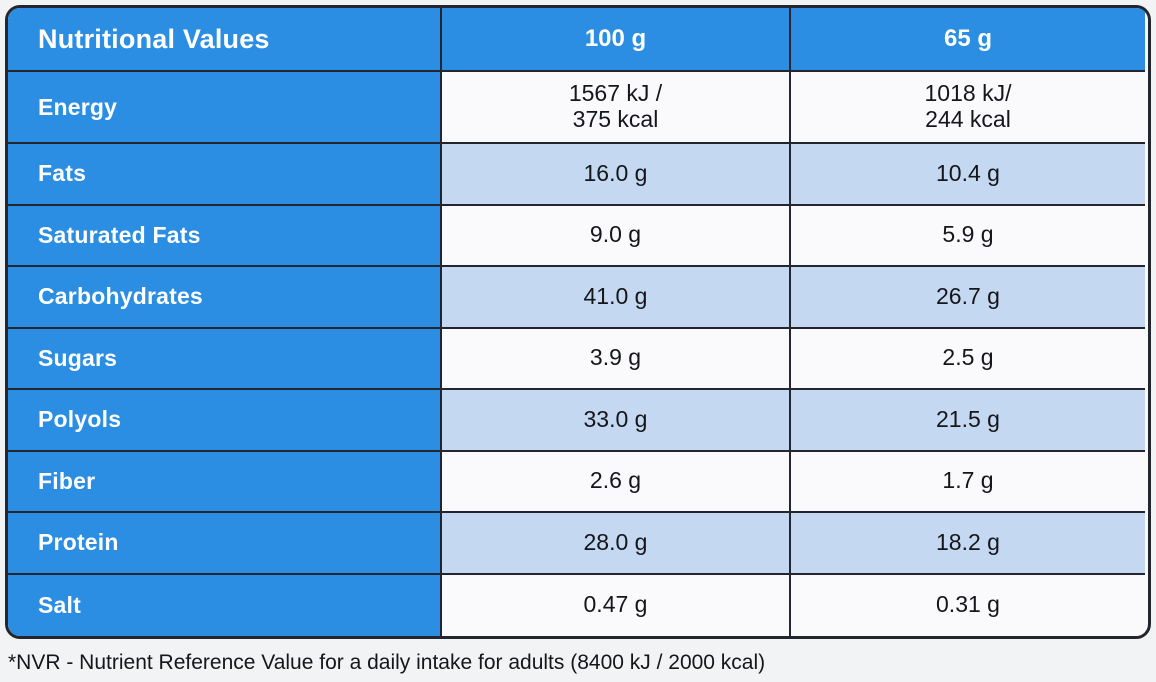 The height and width of the screenshot is (682, 1156). What do you see at coordinates (614, 236) in the screenshot?
I see `value-100g-saturated-fats: 9.0 g` at bounding box center [614, 236].